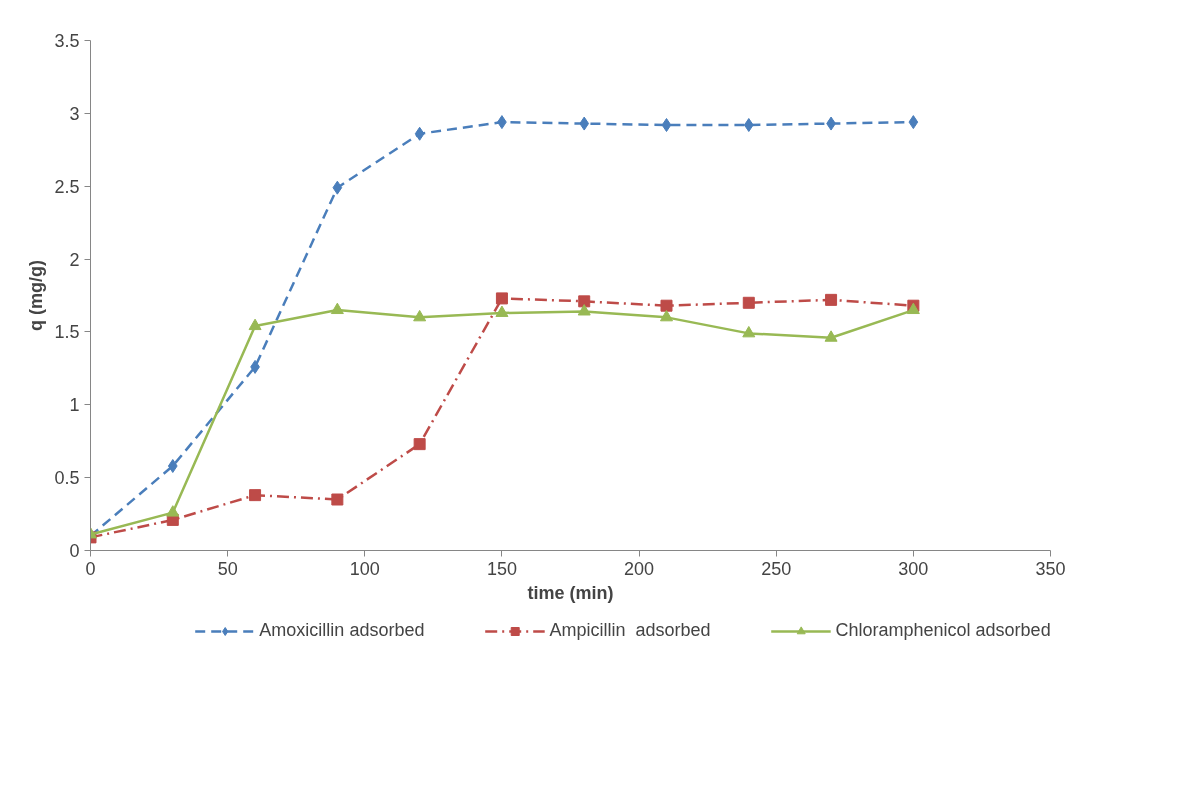  Describe the element at coordinates (943, 630) in the screenshot. I see `legend-label: Chloramphenicol adsorbed` at that location.